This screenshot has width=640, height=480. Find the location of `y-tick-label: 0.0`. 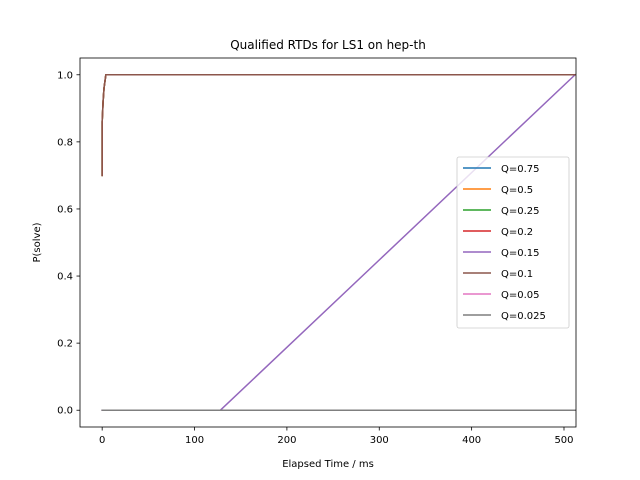

y-tick-label: 0.0 is located at coordinates (65, 411).